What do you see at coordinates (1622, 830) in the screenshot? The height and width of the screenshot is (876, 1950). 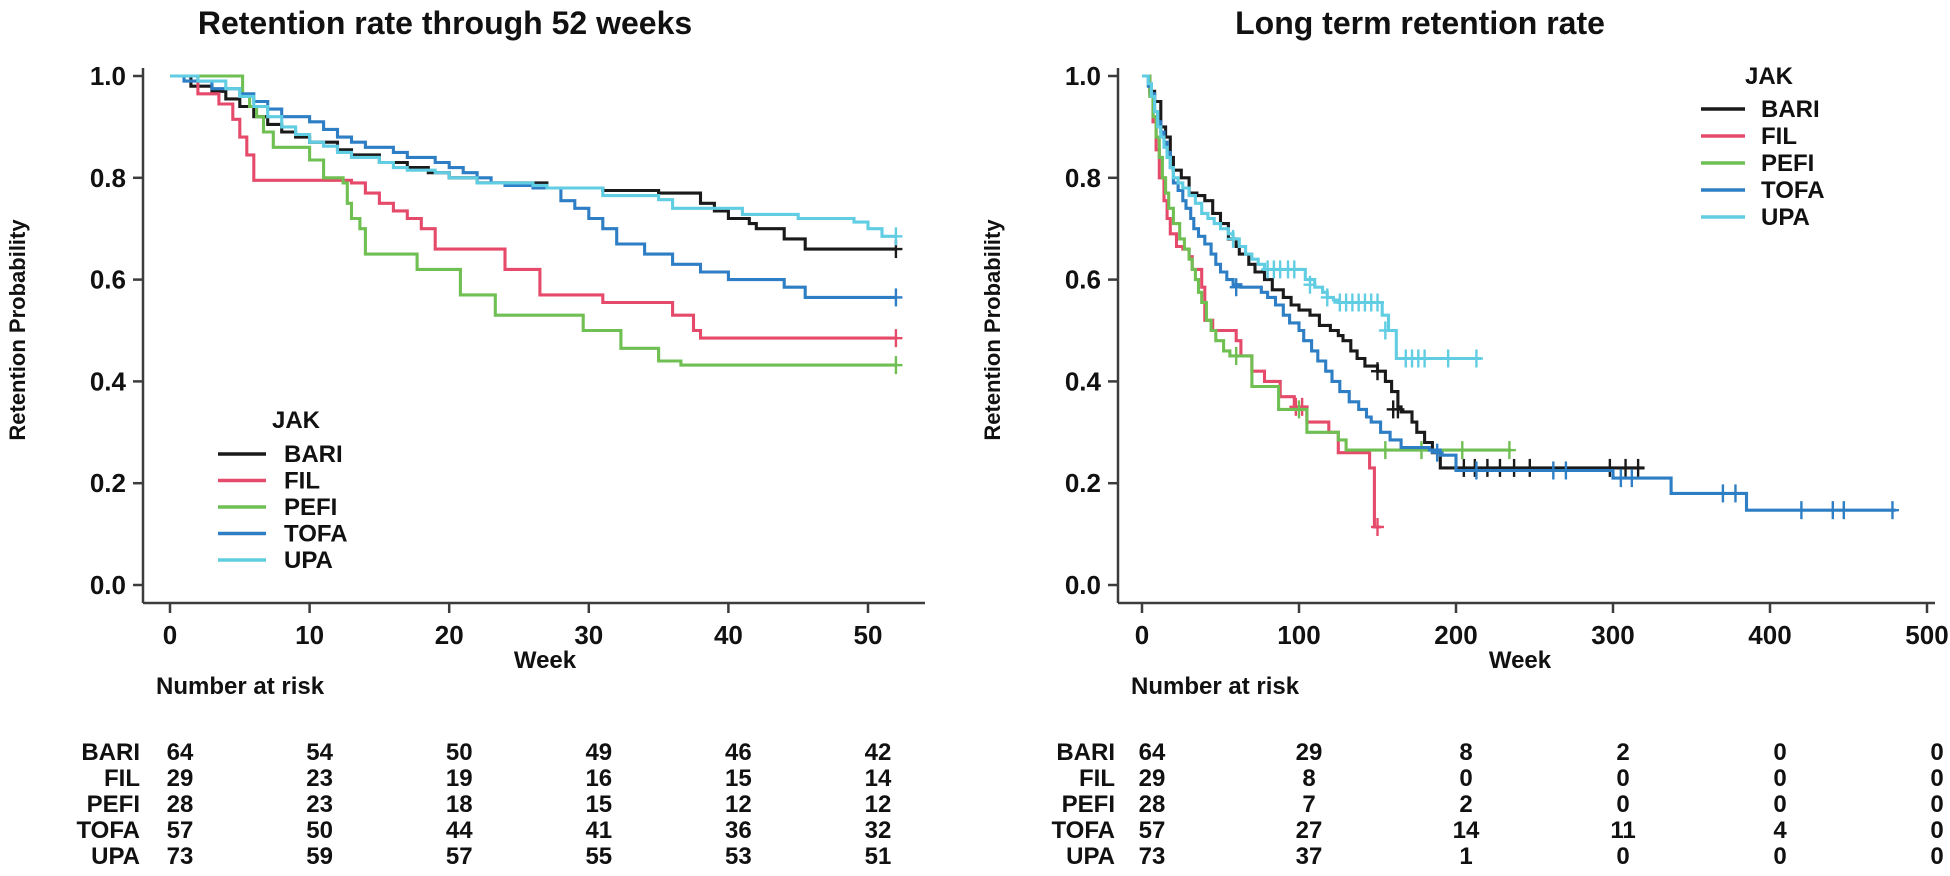 I see `risk-value: 11` at bounding box center [1622, 830].